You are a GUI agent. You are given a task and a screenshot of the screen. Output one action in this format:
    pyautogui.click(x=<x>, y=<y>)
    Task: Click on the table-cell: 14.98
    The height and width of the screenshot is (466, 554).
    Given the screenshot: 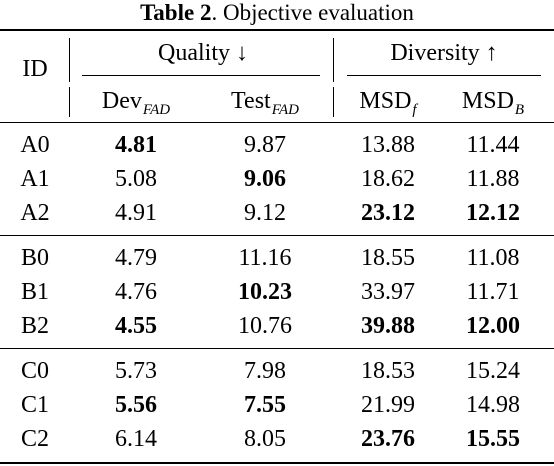 What is the action you would take?
    pyautogui.click(x=493, y=405)
    